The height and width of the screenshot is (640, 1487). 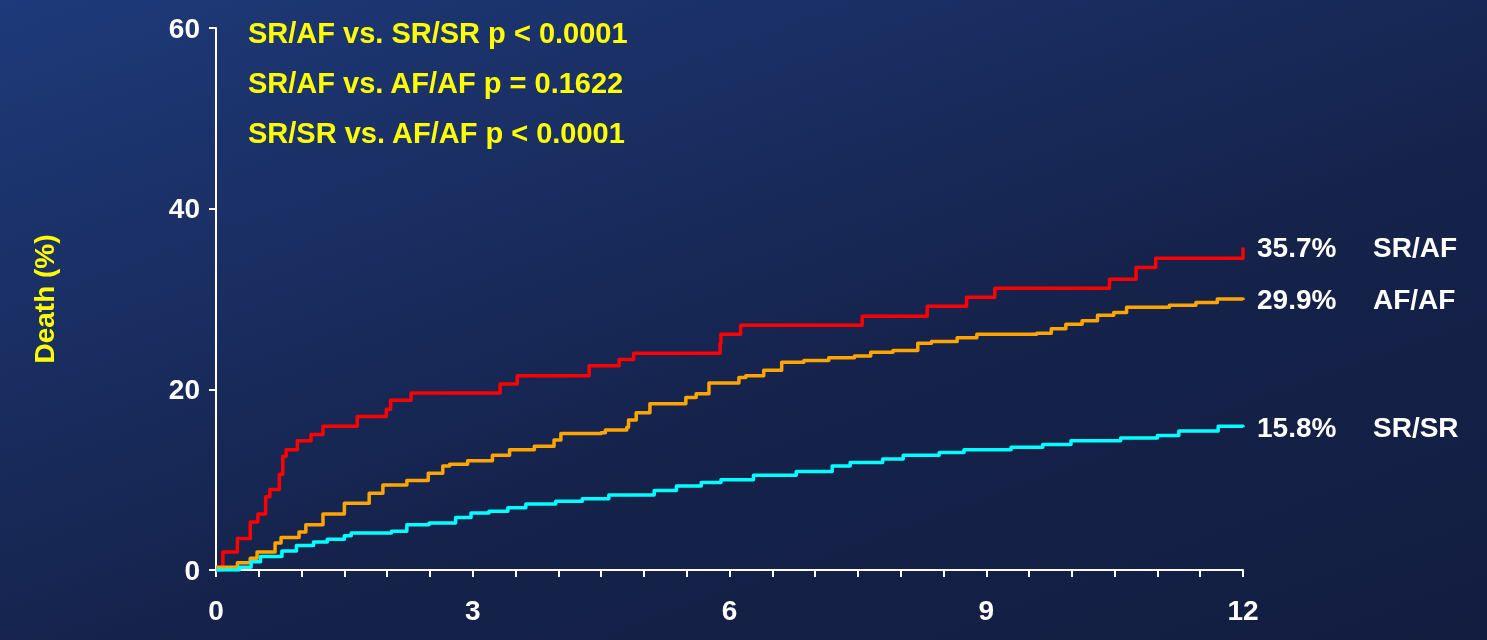 I want to click on x-tick-label: 3, so click(x=472, y=610).